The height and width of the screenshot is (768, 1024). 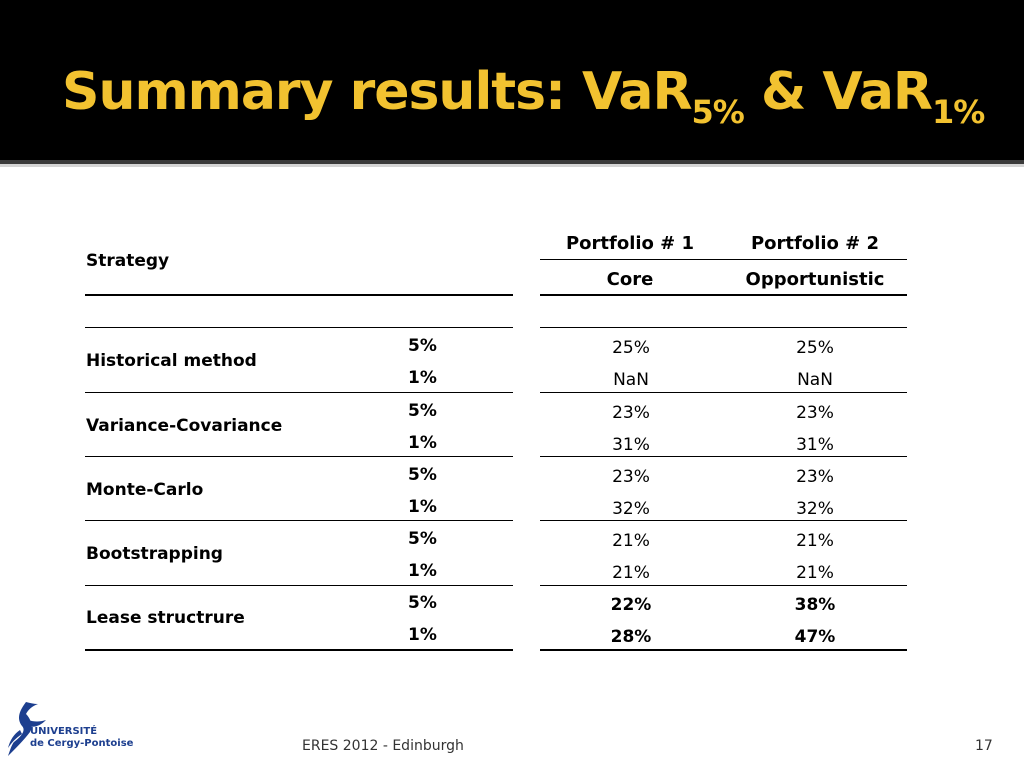 I want to click on title-divider-light, so click(x=512, y=165).